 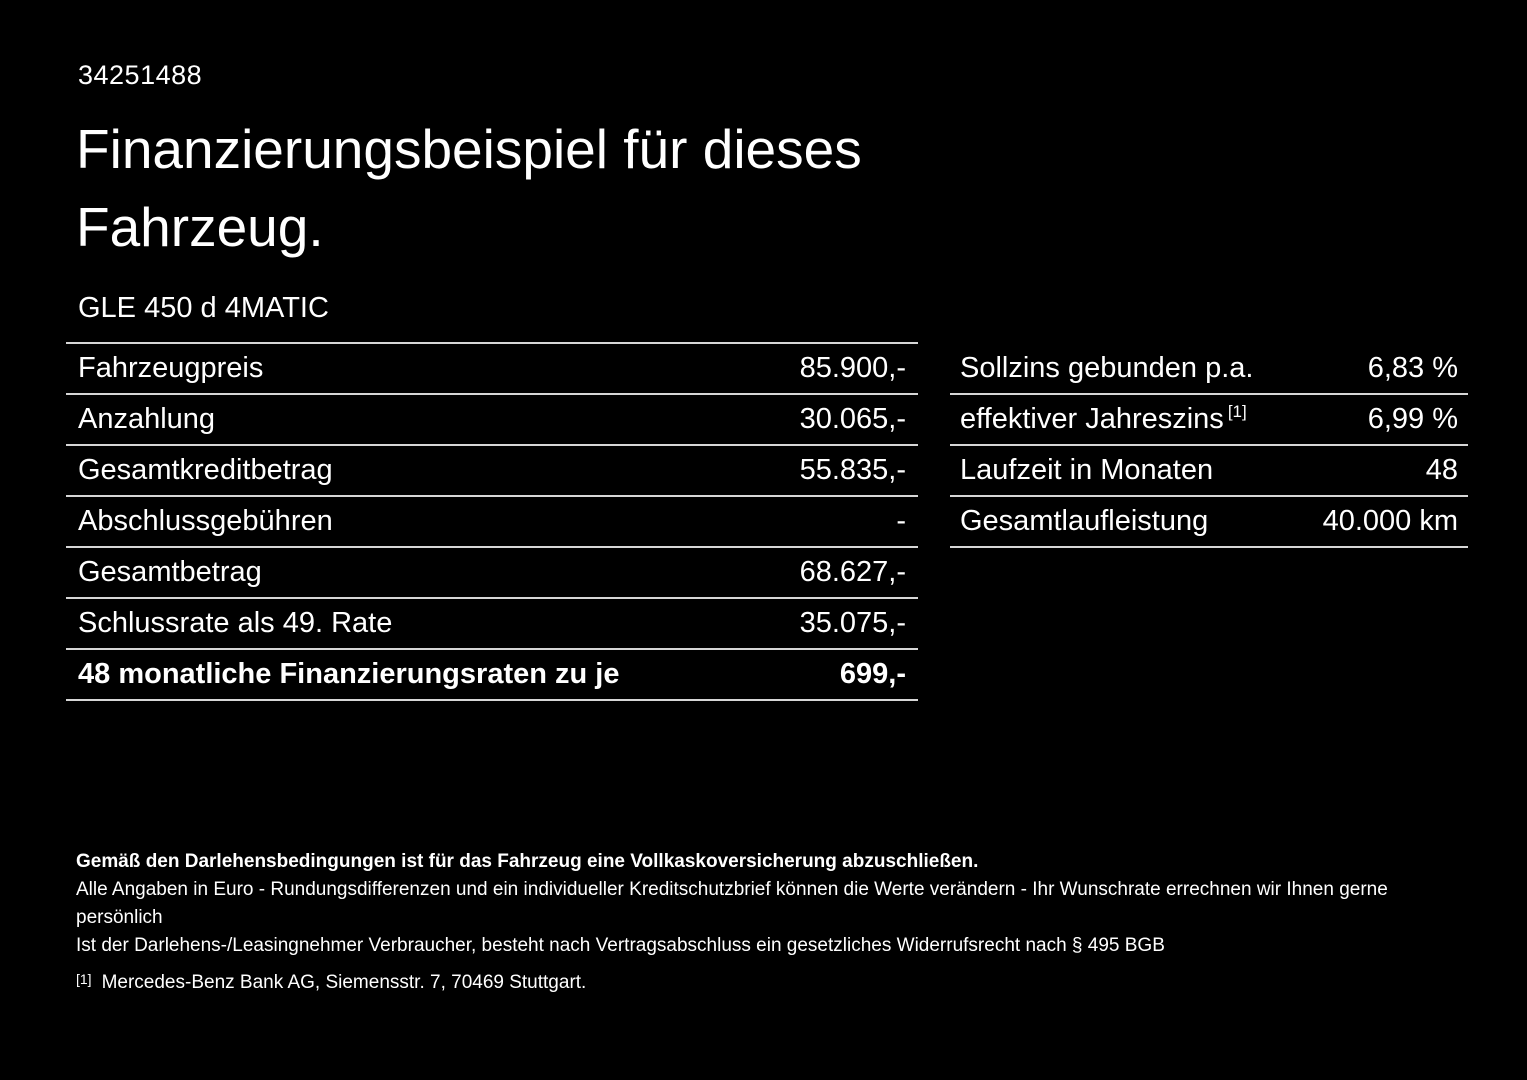 I want to click on reference-number: 34251488, so click(x=140, y=75).